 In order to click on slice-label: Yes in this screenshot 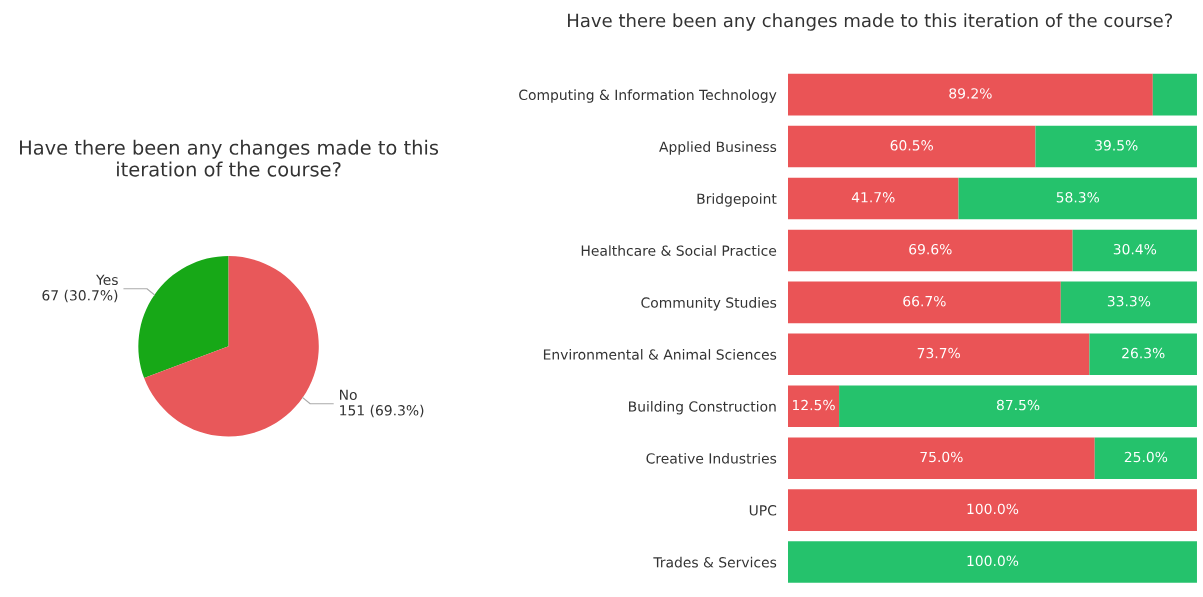, I will do `click(107, 280)`.